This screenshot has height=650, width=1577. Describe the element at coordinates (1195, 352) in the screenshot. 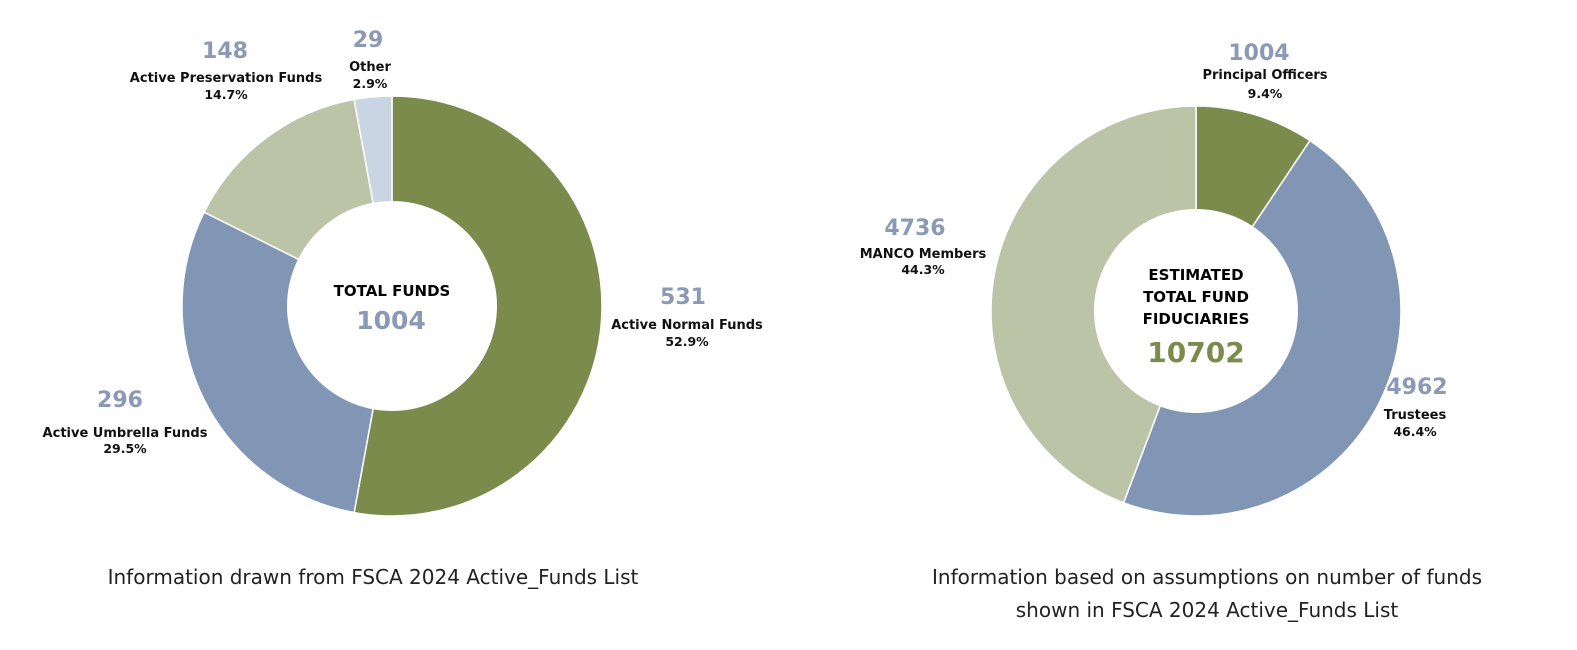

I see `center-value-fiduciaries: 10702` at that location.